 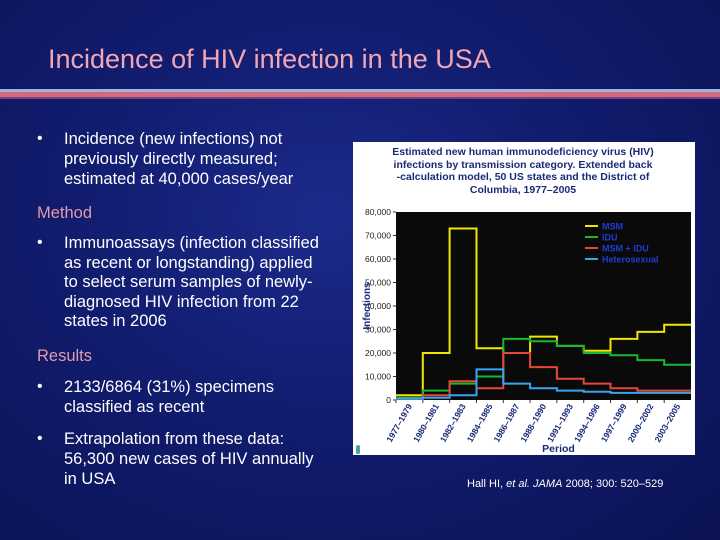 I want to click on x-tick-label: 1991–1993, so click(x=560, y=423).